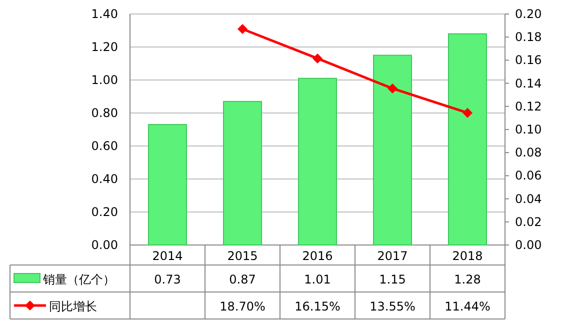 This screenshot has width=562, height=326. Describe the element at coordinates (242, 256) in the screenshot. I see `x-tick-label: 2015` at that location.